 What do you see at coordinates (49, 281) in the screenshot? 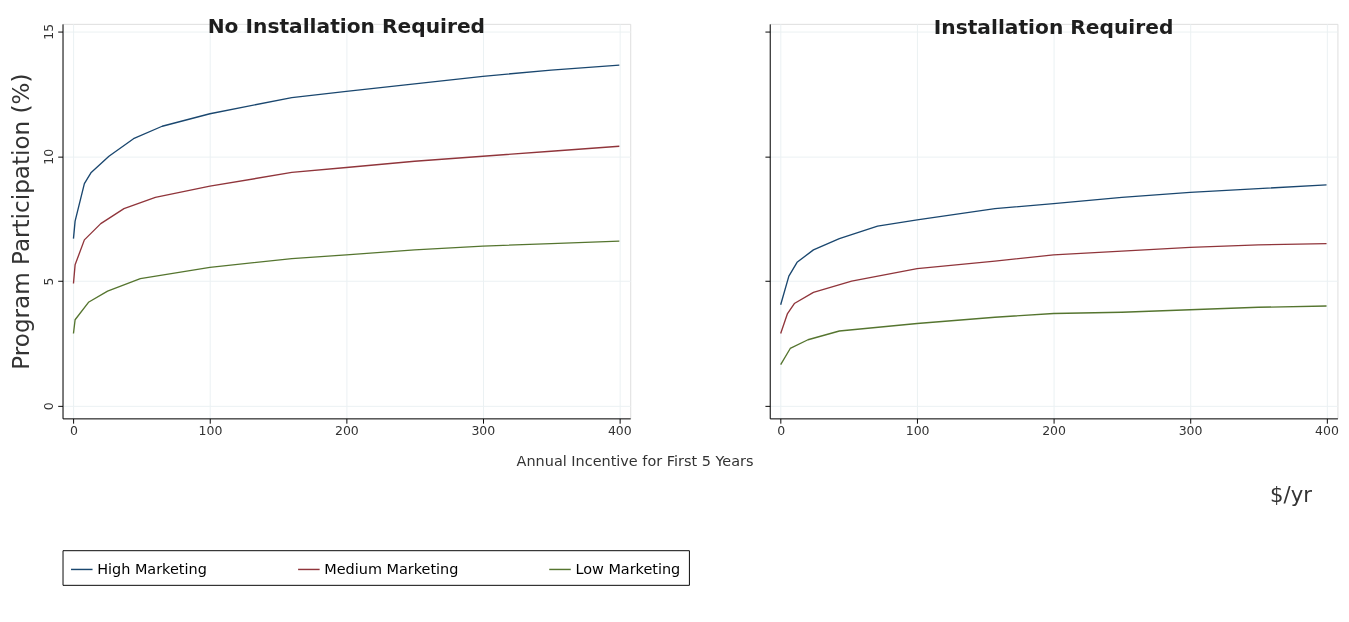
I see `y-tick-label: 5` at bounding box center [49, 281].